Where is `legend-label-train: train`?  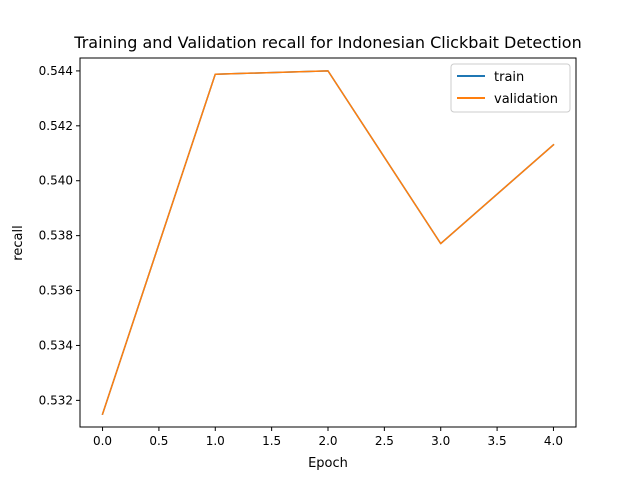
legend-label-train: train is located at coordinates (509, 77).